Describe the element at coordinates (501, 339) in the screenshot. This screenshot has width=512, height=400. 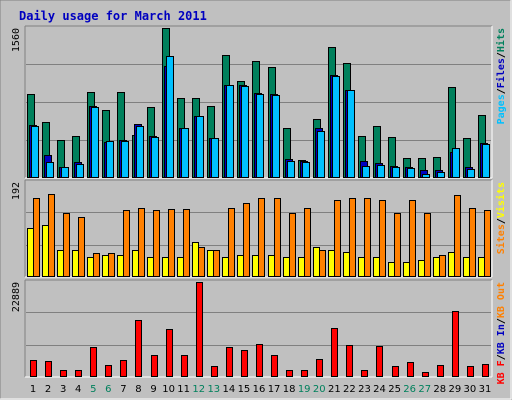
I see `kb-panel-legend-kb-in: KB In` at that location.